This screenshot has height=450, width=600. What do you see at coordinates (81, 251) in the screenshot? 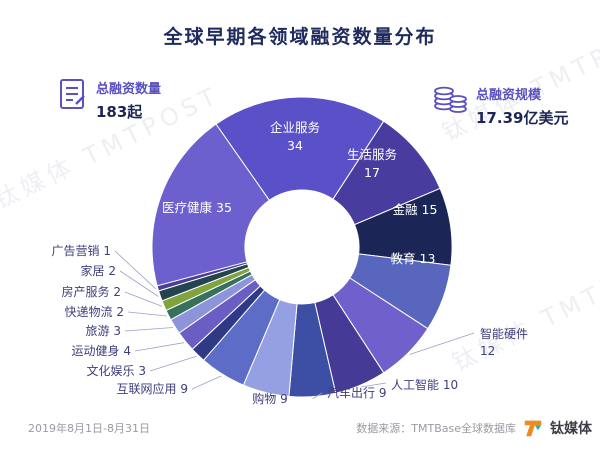
I see `slice-label: 广告营销 1` at bounding box center [81, 251].